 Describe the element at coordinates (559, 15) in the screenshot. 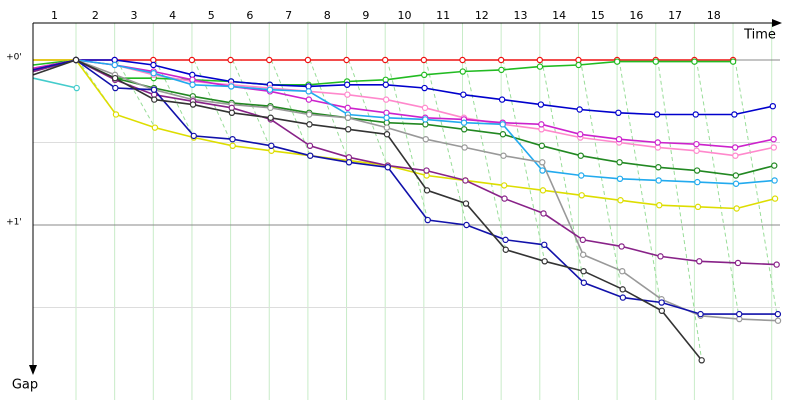

I see `x-tick-label: 14` at that location.